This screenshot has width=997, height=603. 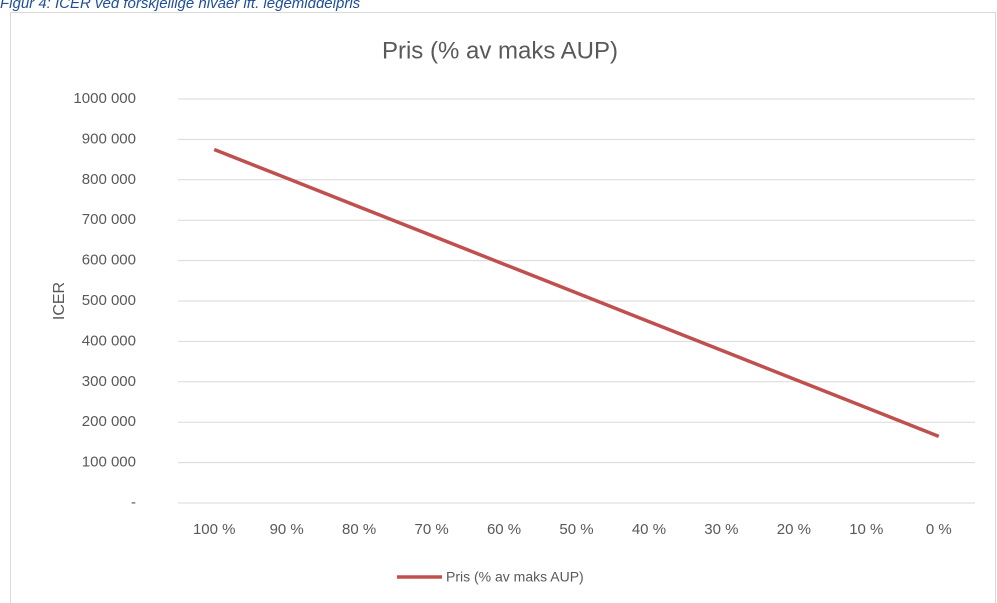 I want to click on x-tick-label: 90 %, so click(x=287, y=529).